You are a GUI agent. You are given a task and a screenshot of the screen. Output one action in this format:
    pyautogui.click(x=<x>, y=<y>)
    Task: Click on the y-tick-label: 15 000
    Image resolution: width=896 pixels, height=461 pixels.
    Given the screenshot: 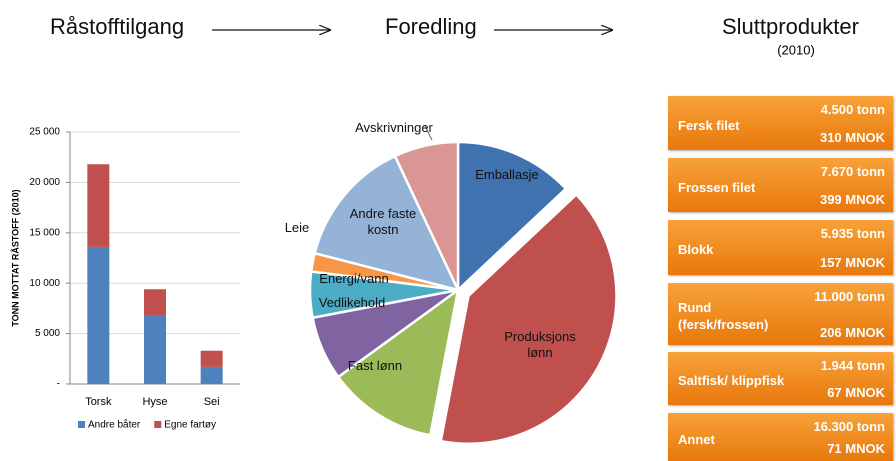 What is the action you would take?
    pyautogui.click(x=44, y=232)
    